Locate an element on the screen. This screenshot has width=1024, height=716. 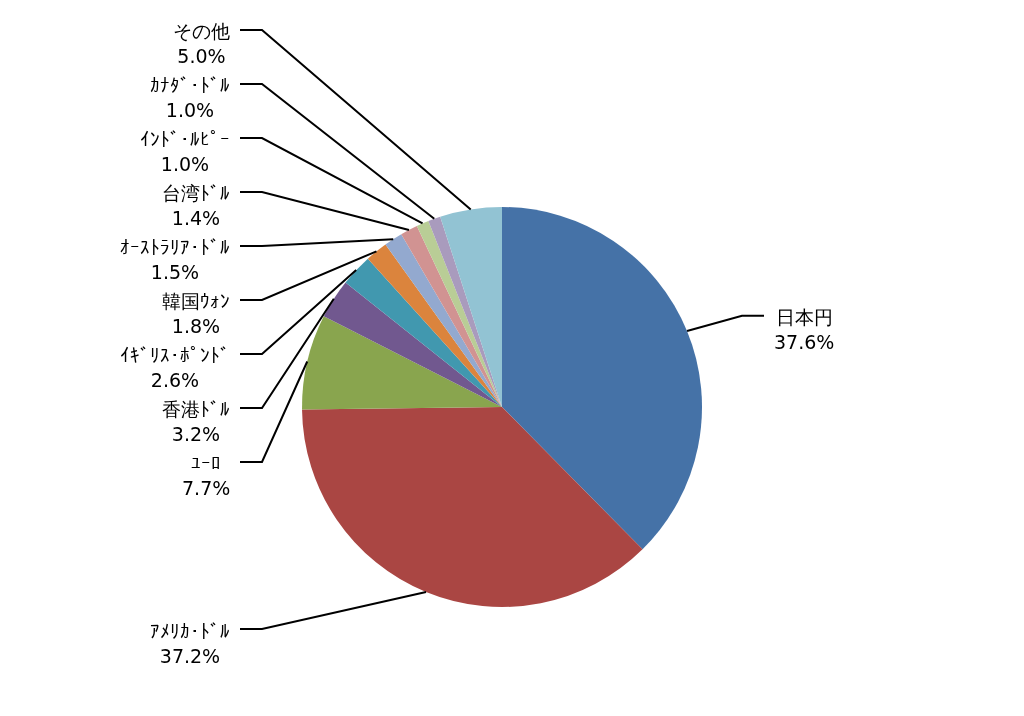
slice-label: ｵｰｽﾄﾗﾘｱ･ﾄﾞﾙ is located at coordinates (175, 247).